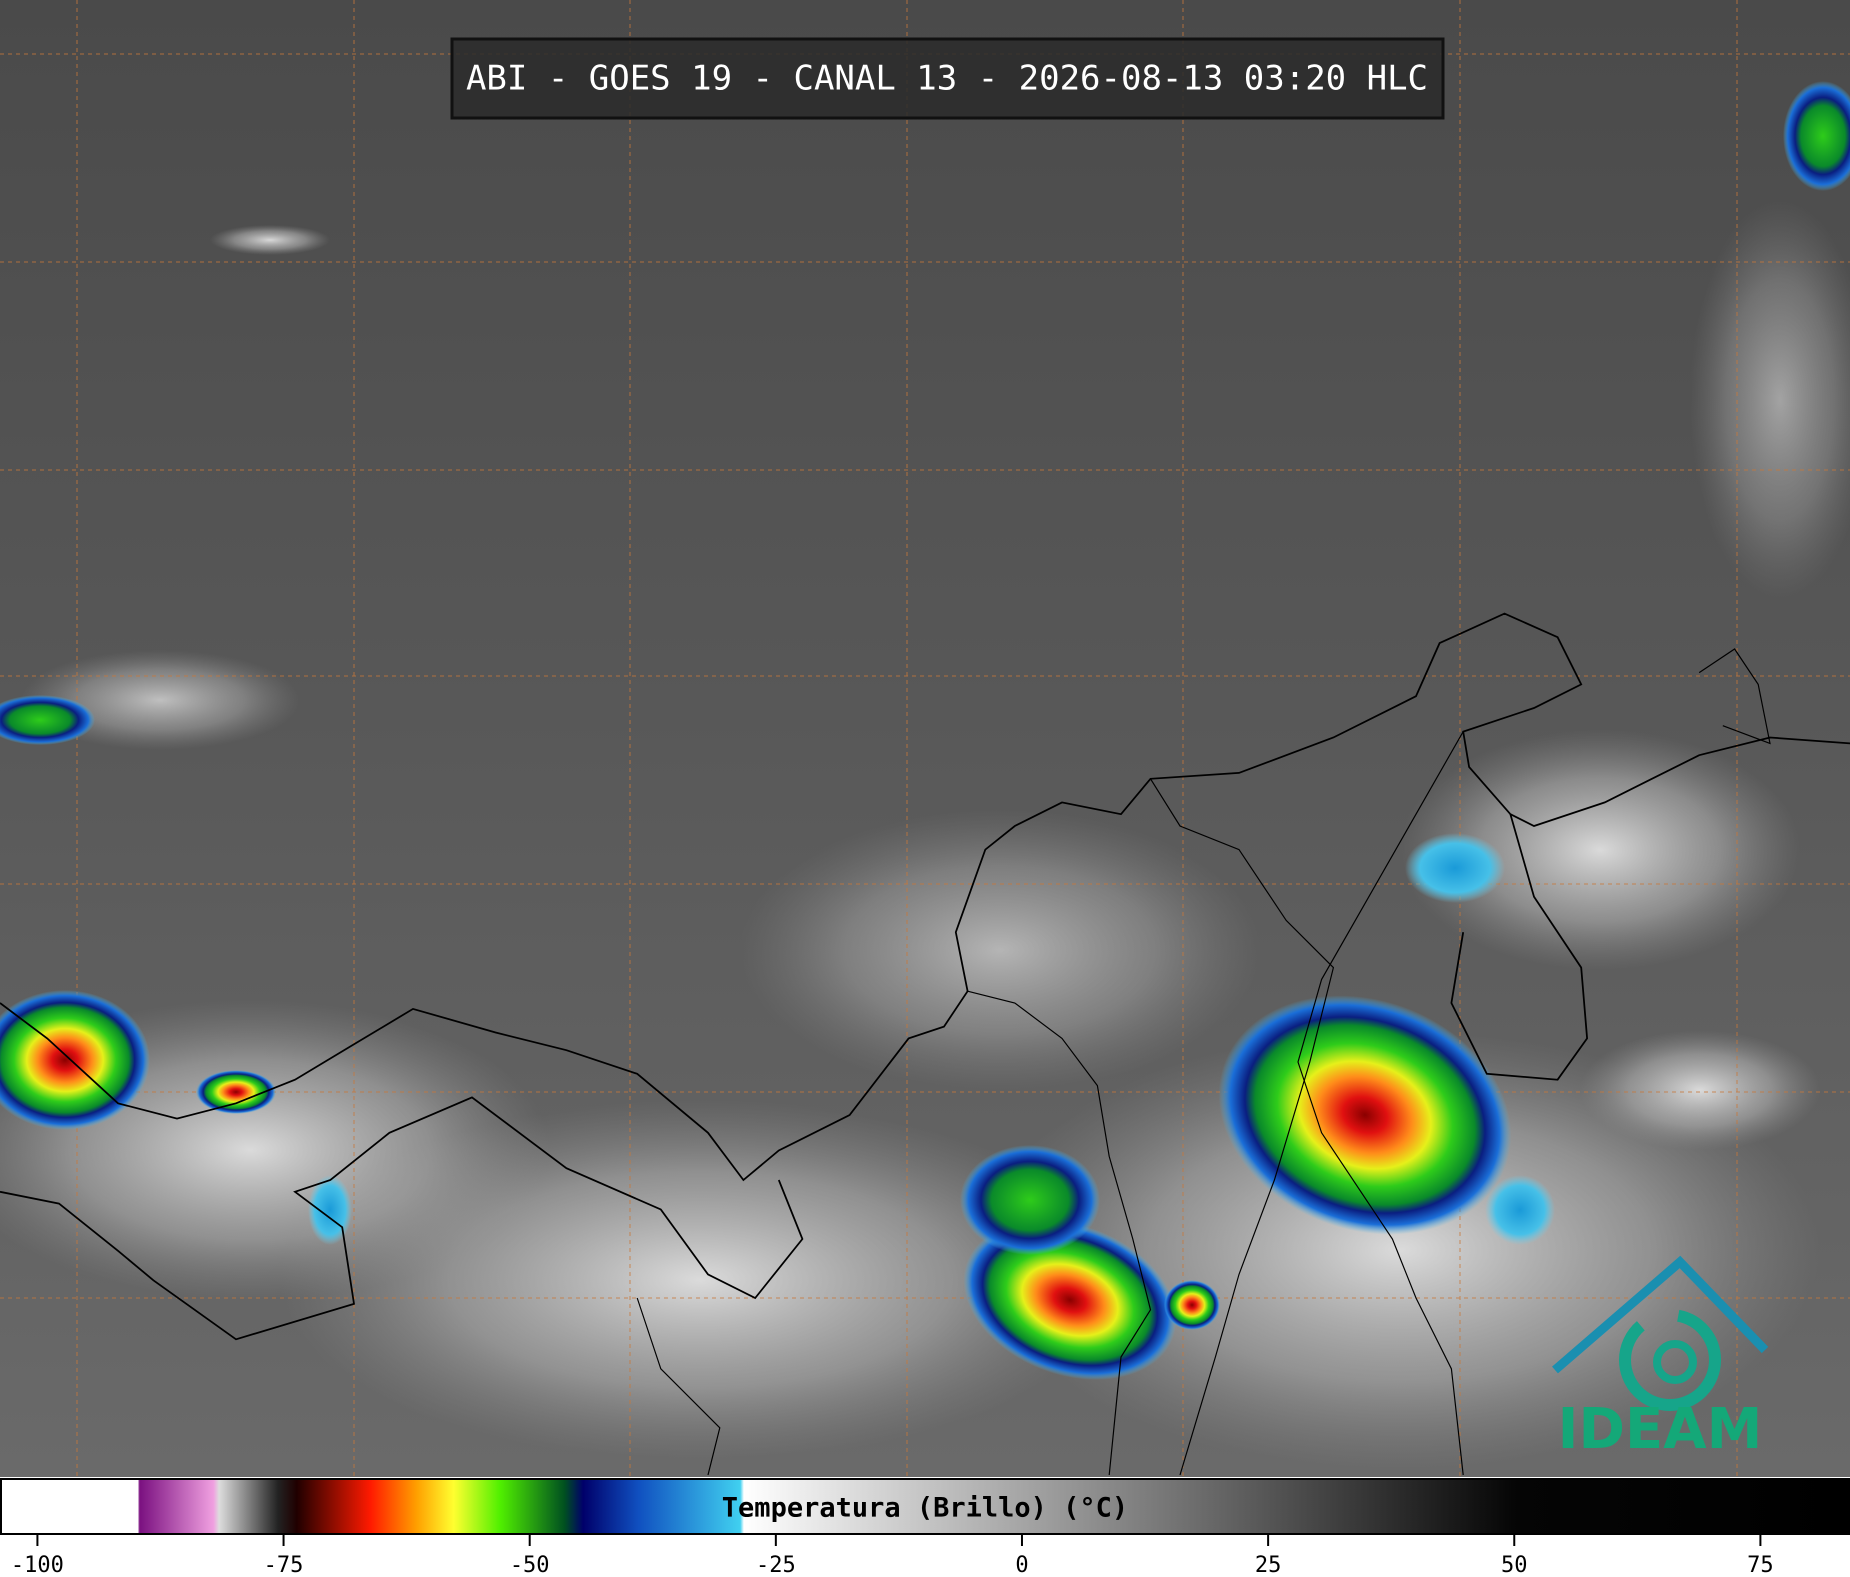 The height and width of the screenshot is (1577, 1850). I want to click on tick-label: 75, so click(1760, 1565).